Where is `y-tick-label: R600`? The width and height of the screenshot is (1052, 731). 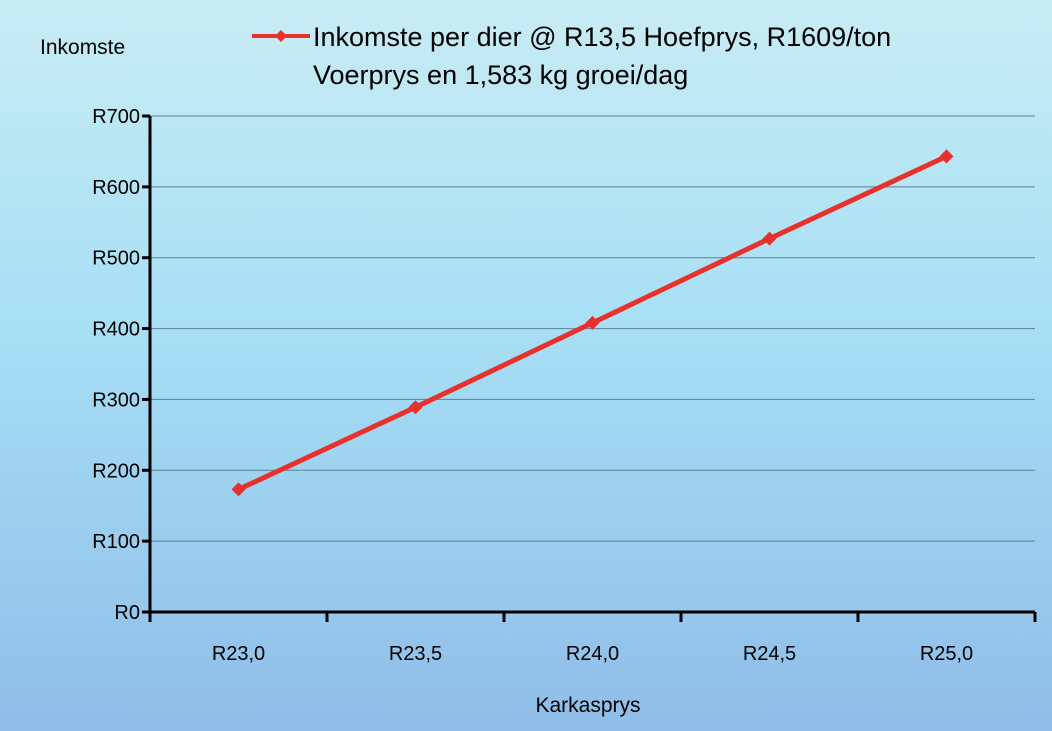 y-tick-label: R600 is located at coordinates (116, 188).